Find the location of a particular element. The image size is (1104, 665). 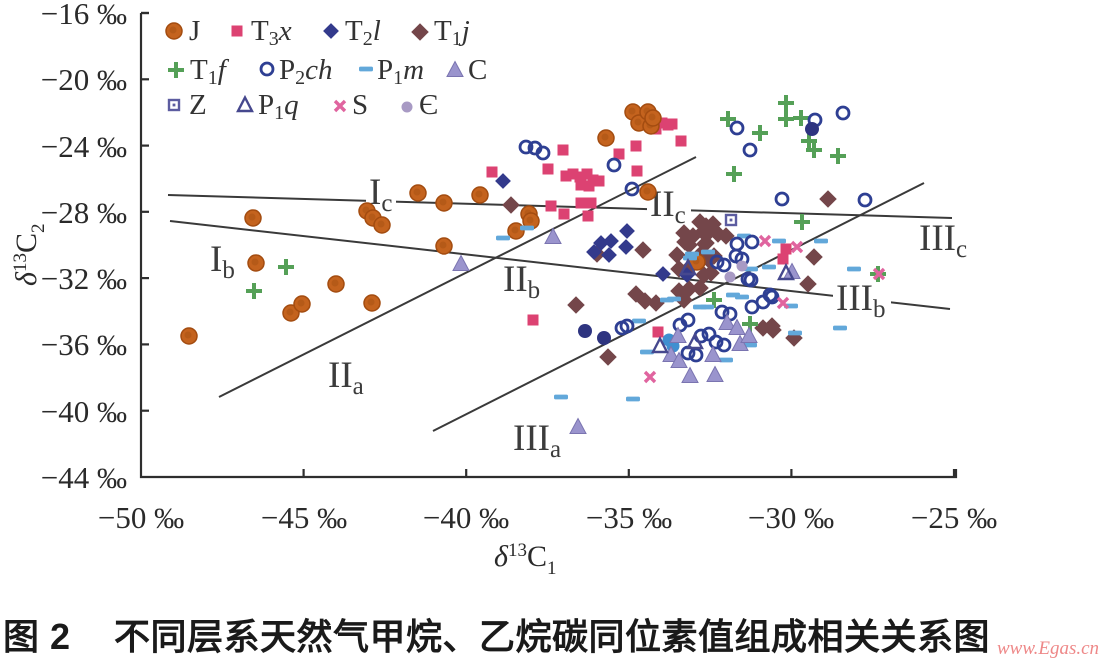

svg-text: IIb is located at coordinates (521, 281).